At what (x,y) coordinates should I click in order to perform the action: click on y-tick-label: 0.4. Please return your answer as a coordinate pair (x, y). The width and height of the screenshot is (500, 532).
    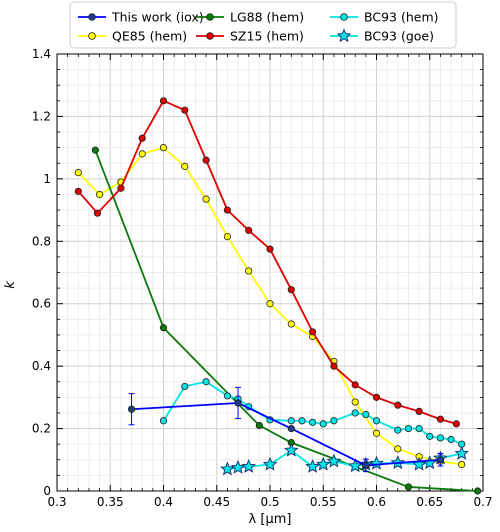
    Looking at the image, I should click on (41, 366).